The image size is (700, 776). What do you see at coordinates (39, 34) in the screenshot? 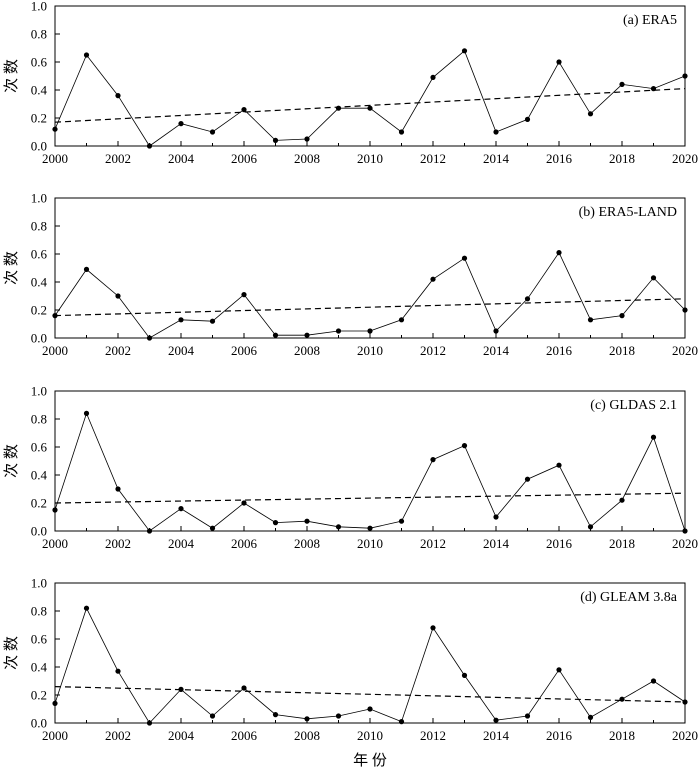
I see `y-tick-label: 0.8` at bounding box center [39, 34].